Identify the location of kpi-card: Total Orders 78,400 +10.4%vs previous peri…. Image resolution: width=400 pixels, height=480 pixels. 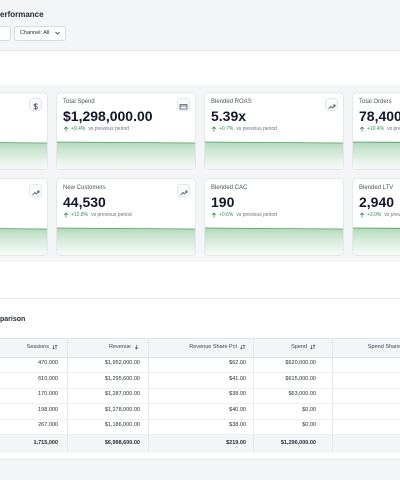
(376, 131).